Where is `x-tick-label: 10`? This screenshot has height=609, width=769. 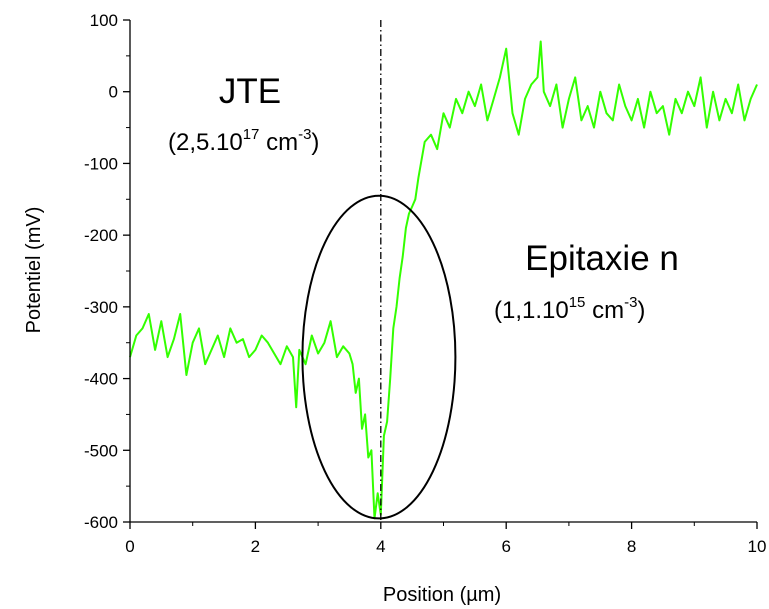
x-tick-label: 10 is located at coordinates (757, 546).